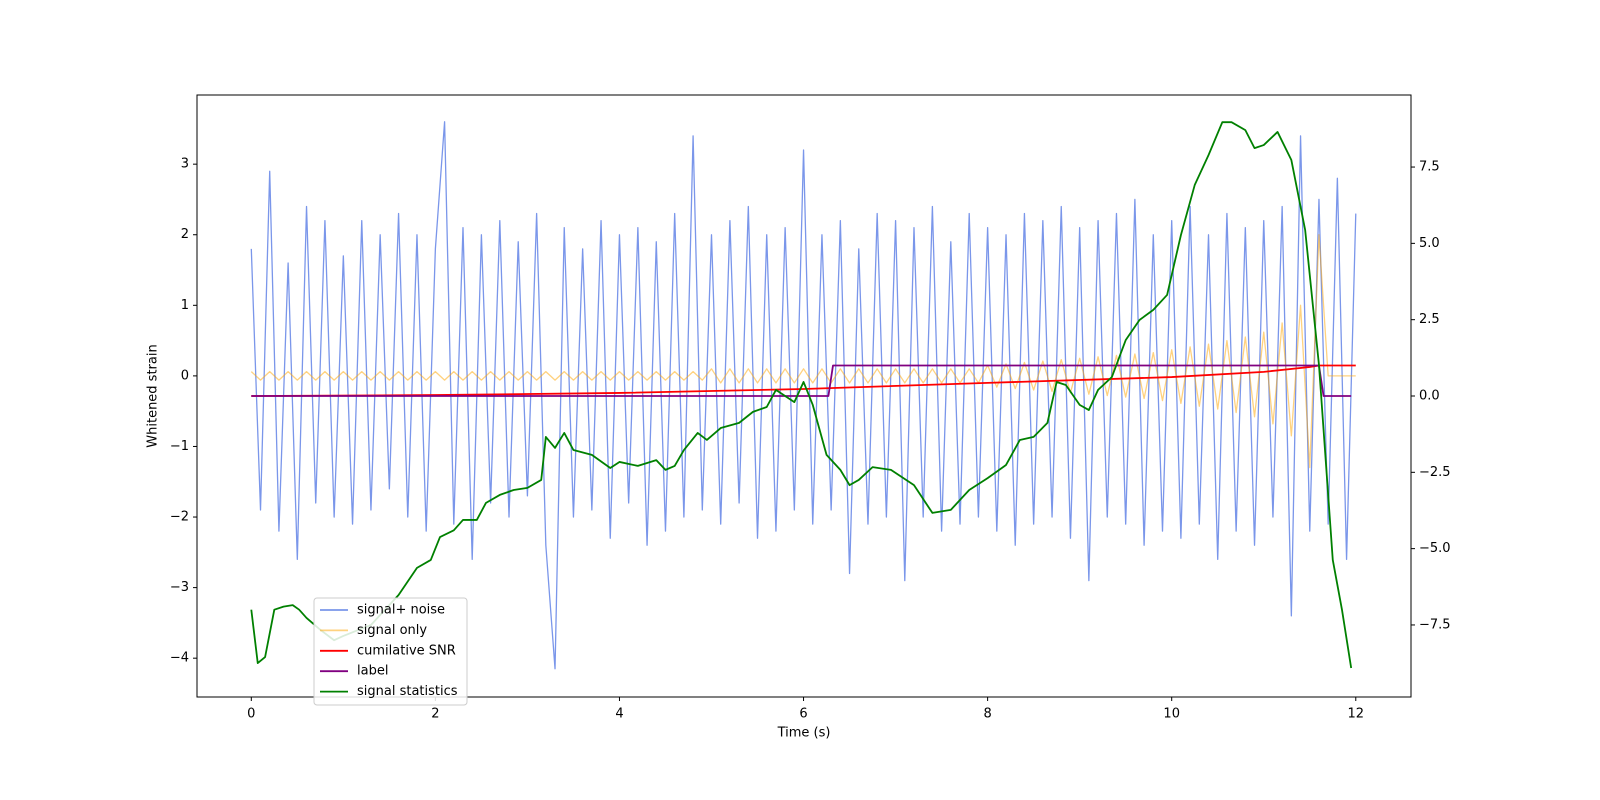 Image resolution: width=1600 pixels, height=800 pixels. I want to click on y-tick-label: −2, so click(179, 517).